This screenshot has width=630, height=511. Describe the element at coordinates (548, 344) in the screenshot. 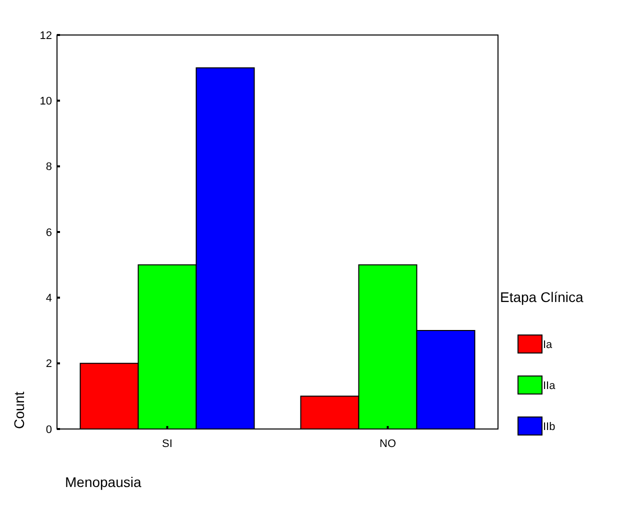

I see `legend-label: Ia` at that location.